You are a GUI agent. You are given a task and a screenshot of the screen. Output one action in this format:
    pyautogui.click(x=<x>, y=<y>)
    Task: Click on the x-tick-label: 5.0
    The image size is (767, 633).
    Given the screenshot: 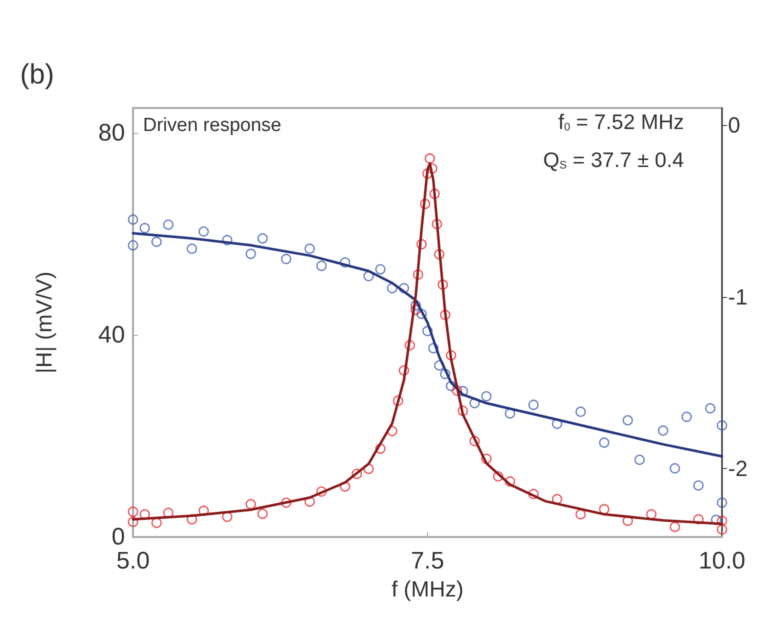 What is the action you would take?
    pyautogui.click(x=133, y=561)
    